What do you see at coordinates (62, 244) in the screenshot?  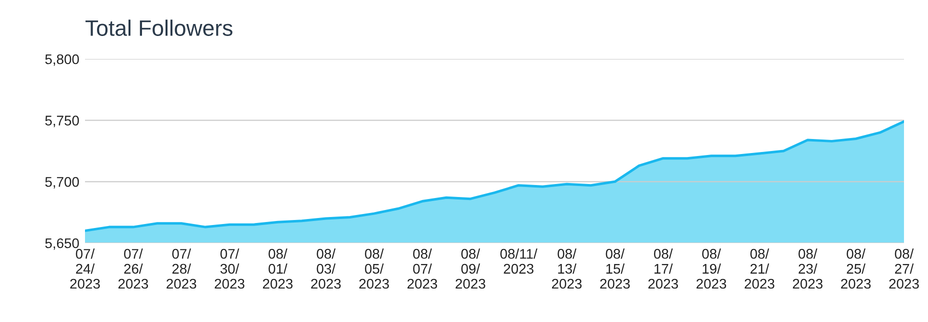 I see `y-tick-label: 5,650` at bounding box center [62, 244].